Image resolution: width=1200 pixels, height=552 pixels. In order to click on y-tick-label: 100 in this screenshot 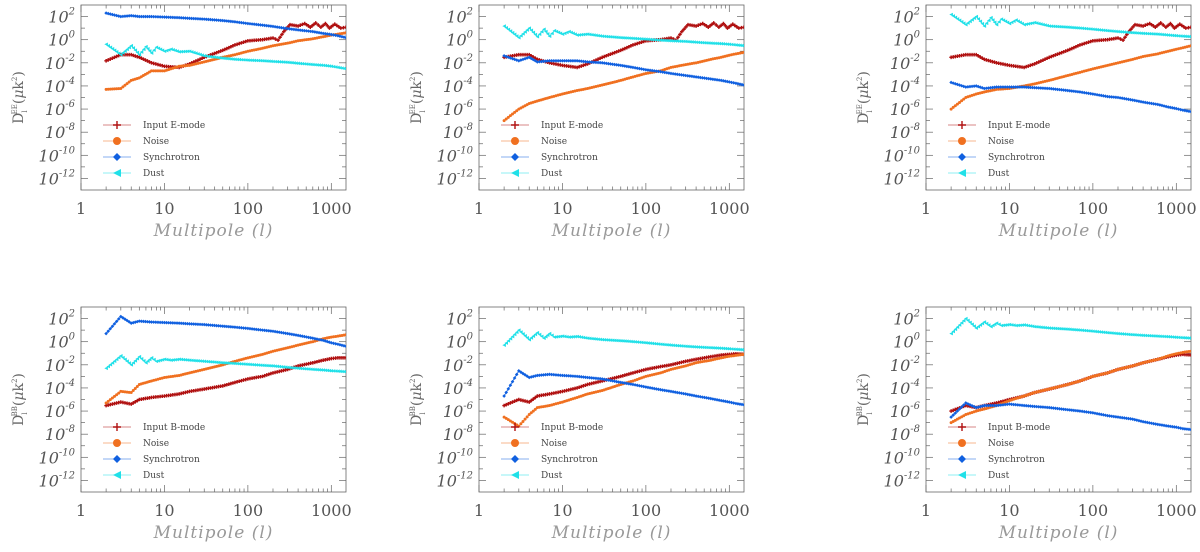, I will do `click(61, 40)`.